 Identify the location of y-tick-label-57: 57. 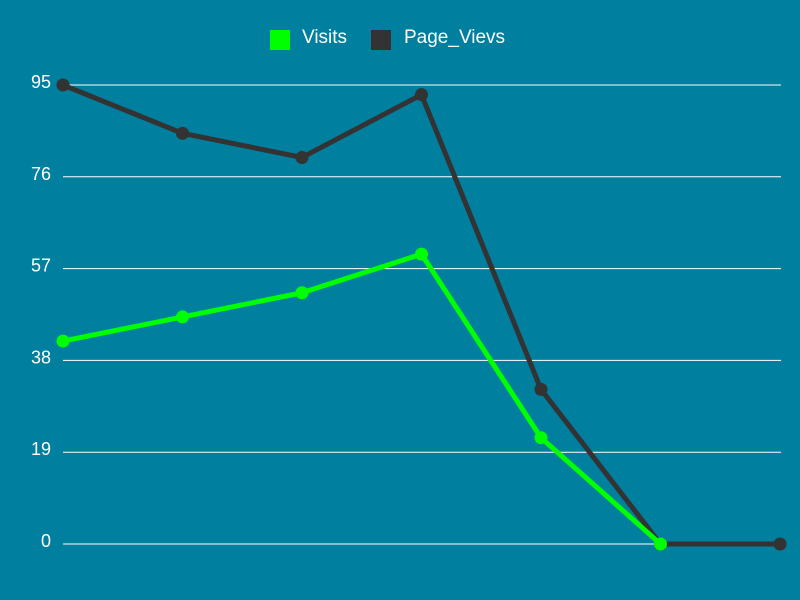
(41, 266).